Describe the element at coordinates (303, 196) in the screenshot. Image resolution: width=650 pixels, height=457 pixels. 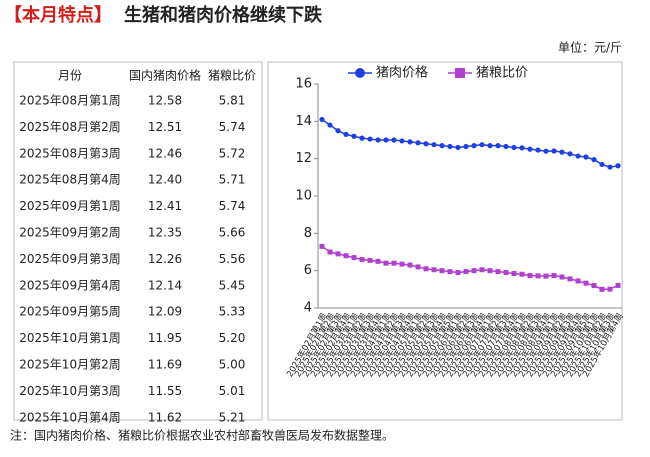
I see `y-tick-label: 10` at that location.